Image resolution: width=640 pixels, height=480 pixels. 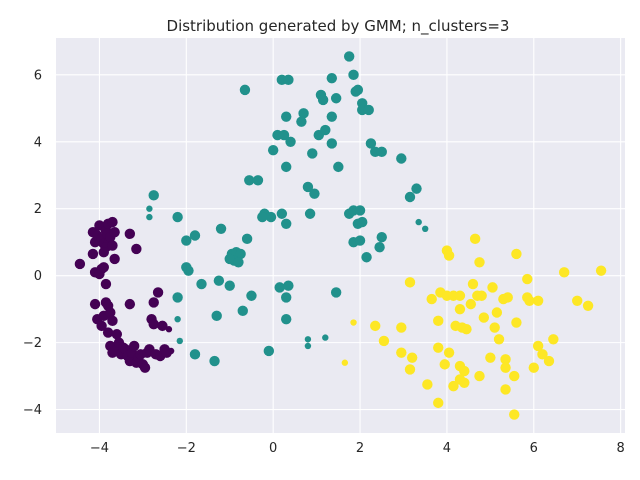 I want to click on y-tick-label: −4, so click(x=32, y=410).